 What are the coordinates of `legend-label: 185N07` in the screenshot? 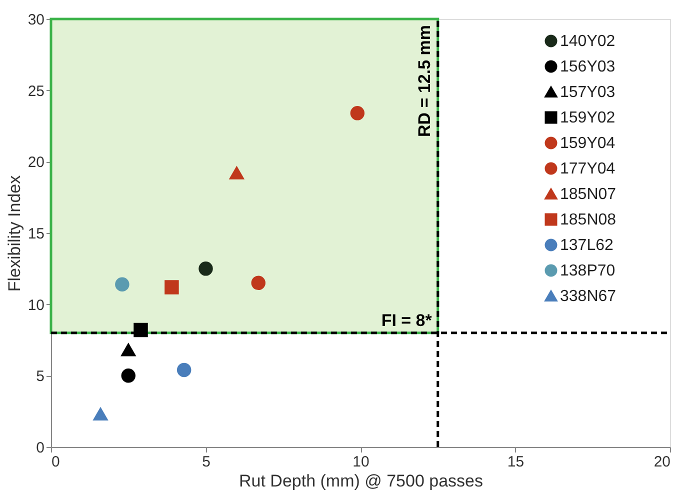 It's located at (588, 194).